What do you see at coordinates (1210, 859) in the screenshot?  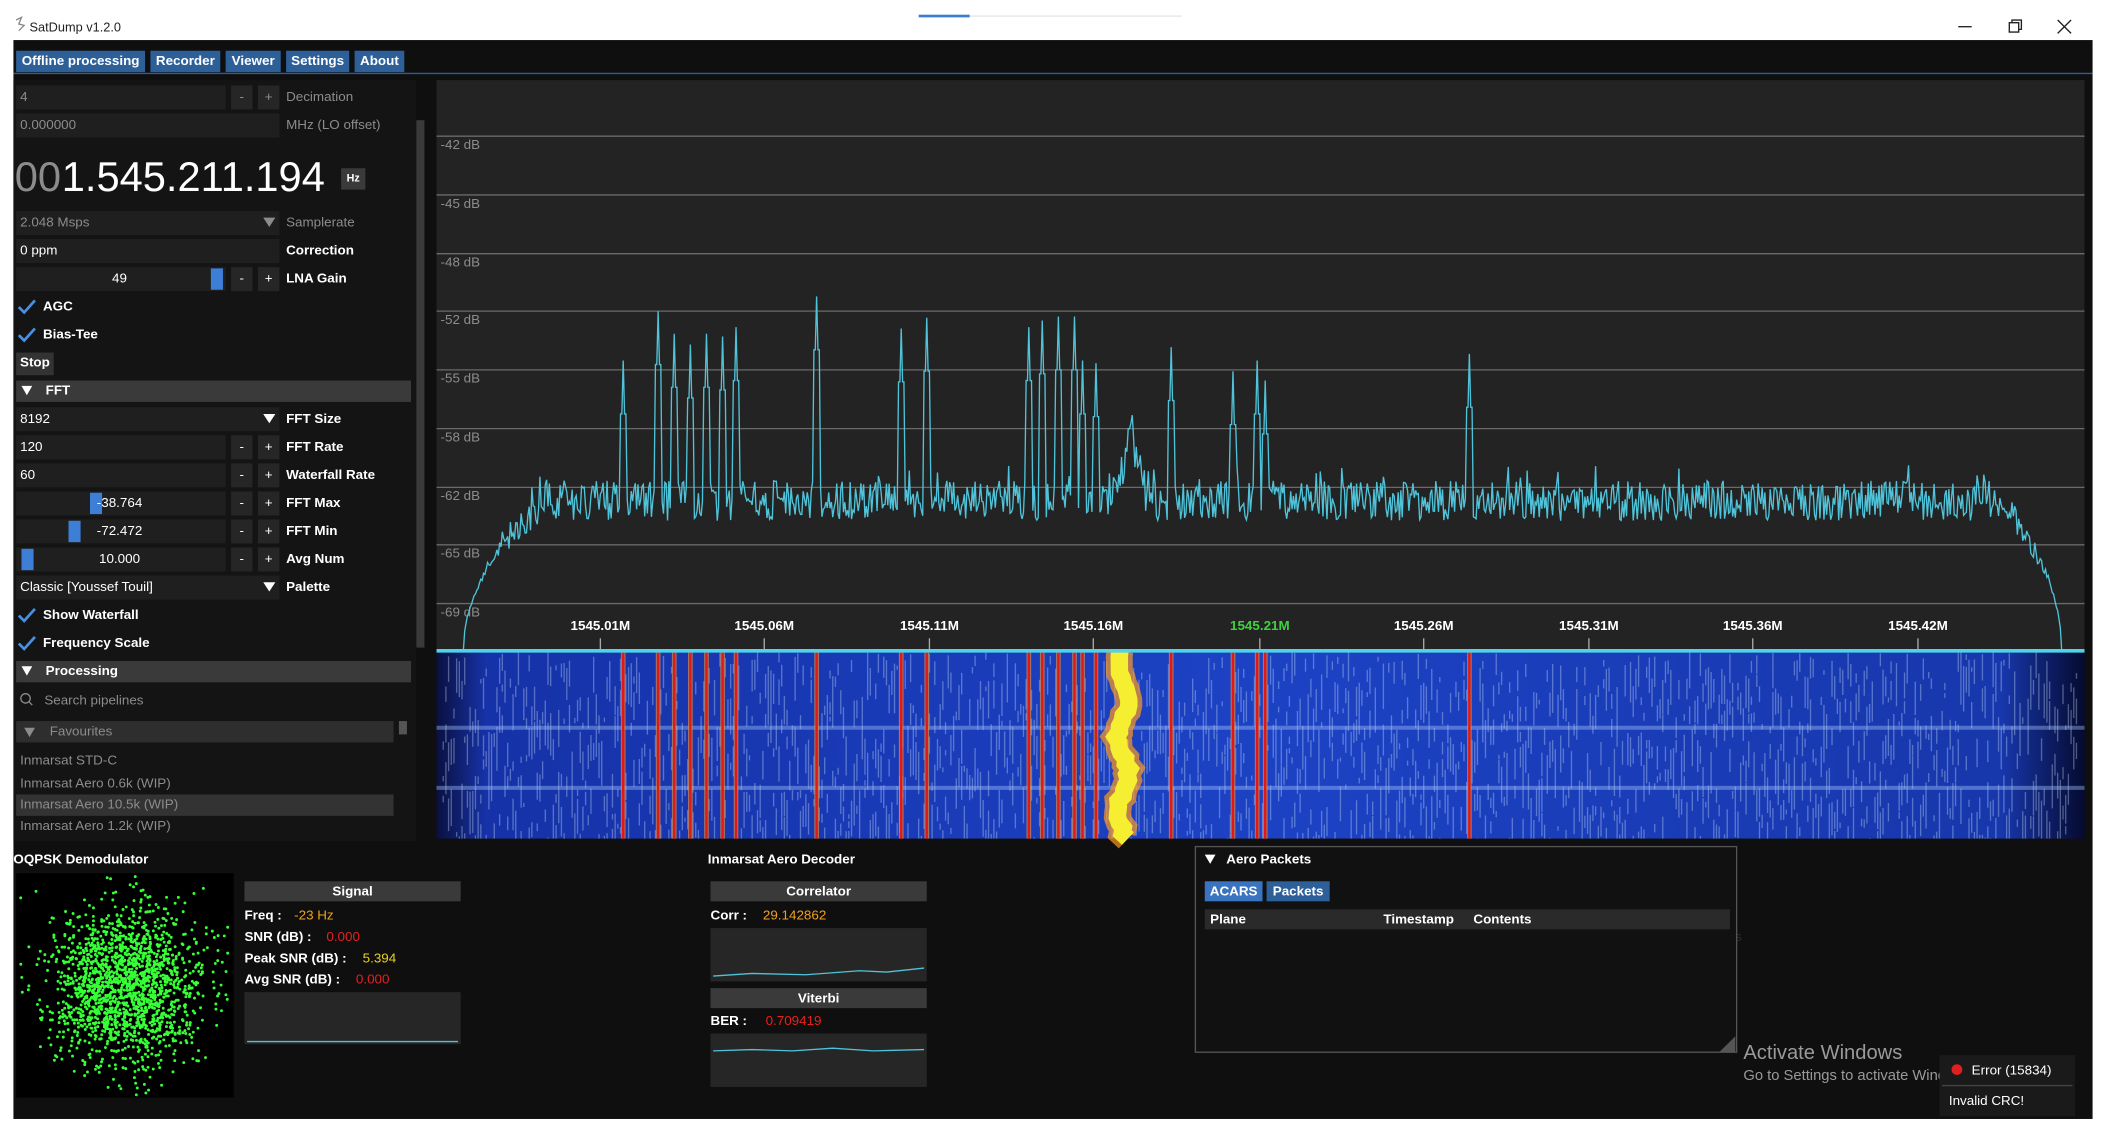 I see `collapse-arrow` at bounding box center [1210, 859].